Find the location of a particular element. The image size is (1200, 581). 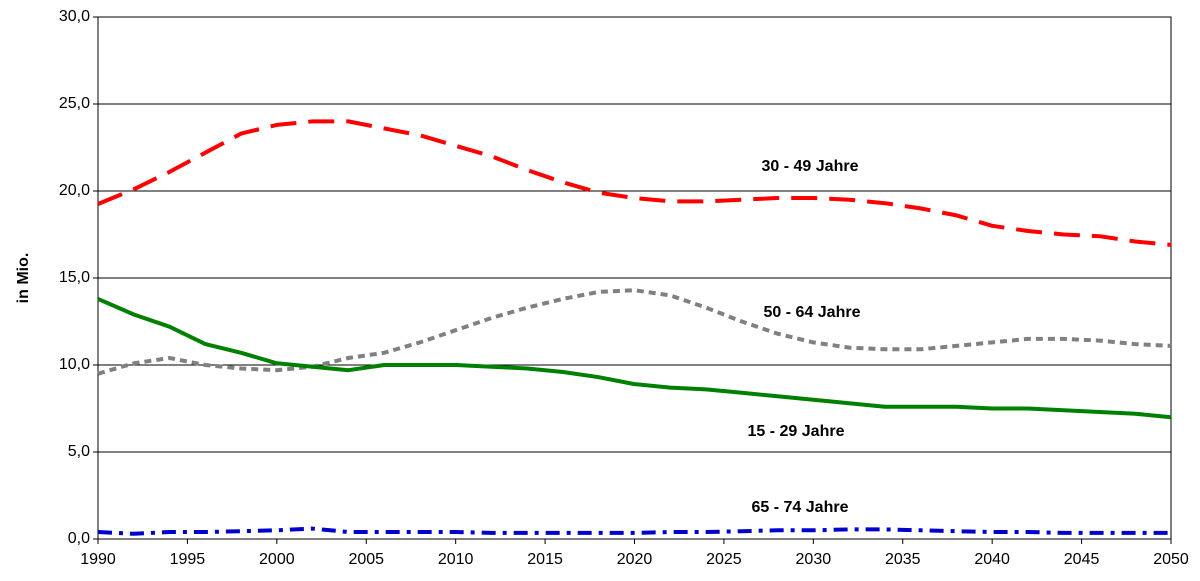

x-tick-label: 1990 is located at coordinates (98, 559).